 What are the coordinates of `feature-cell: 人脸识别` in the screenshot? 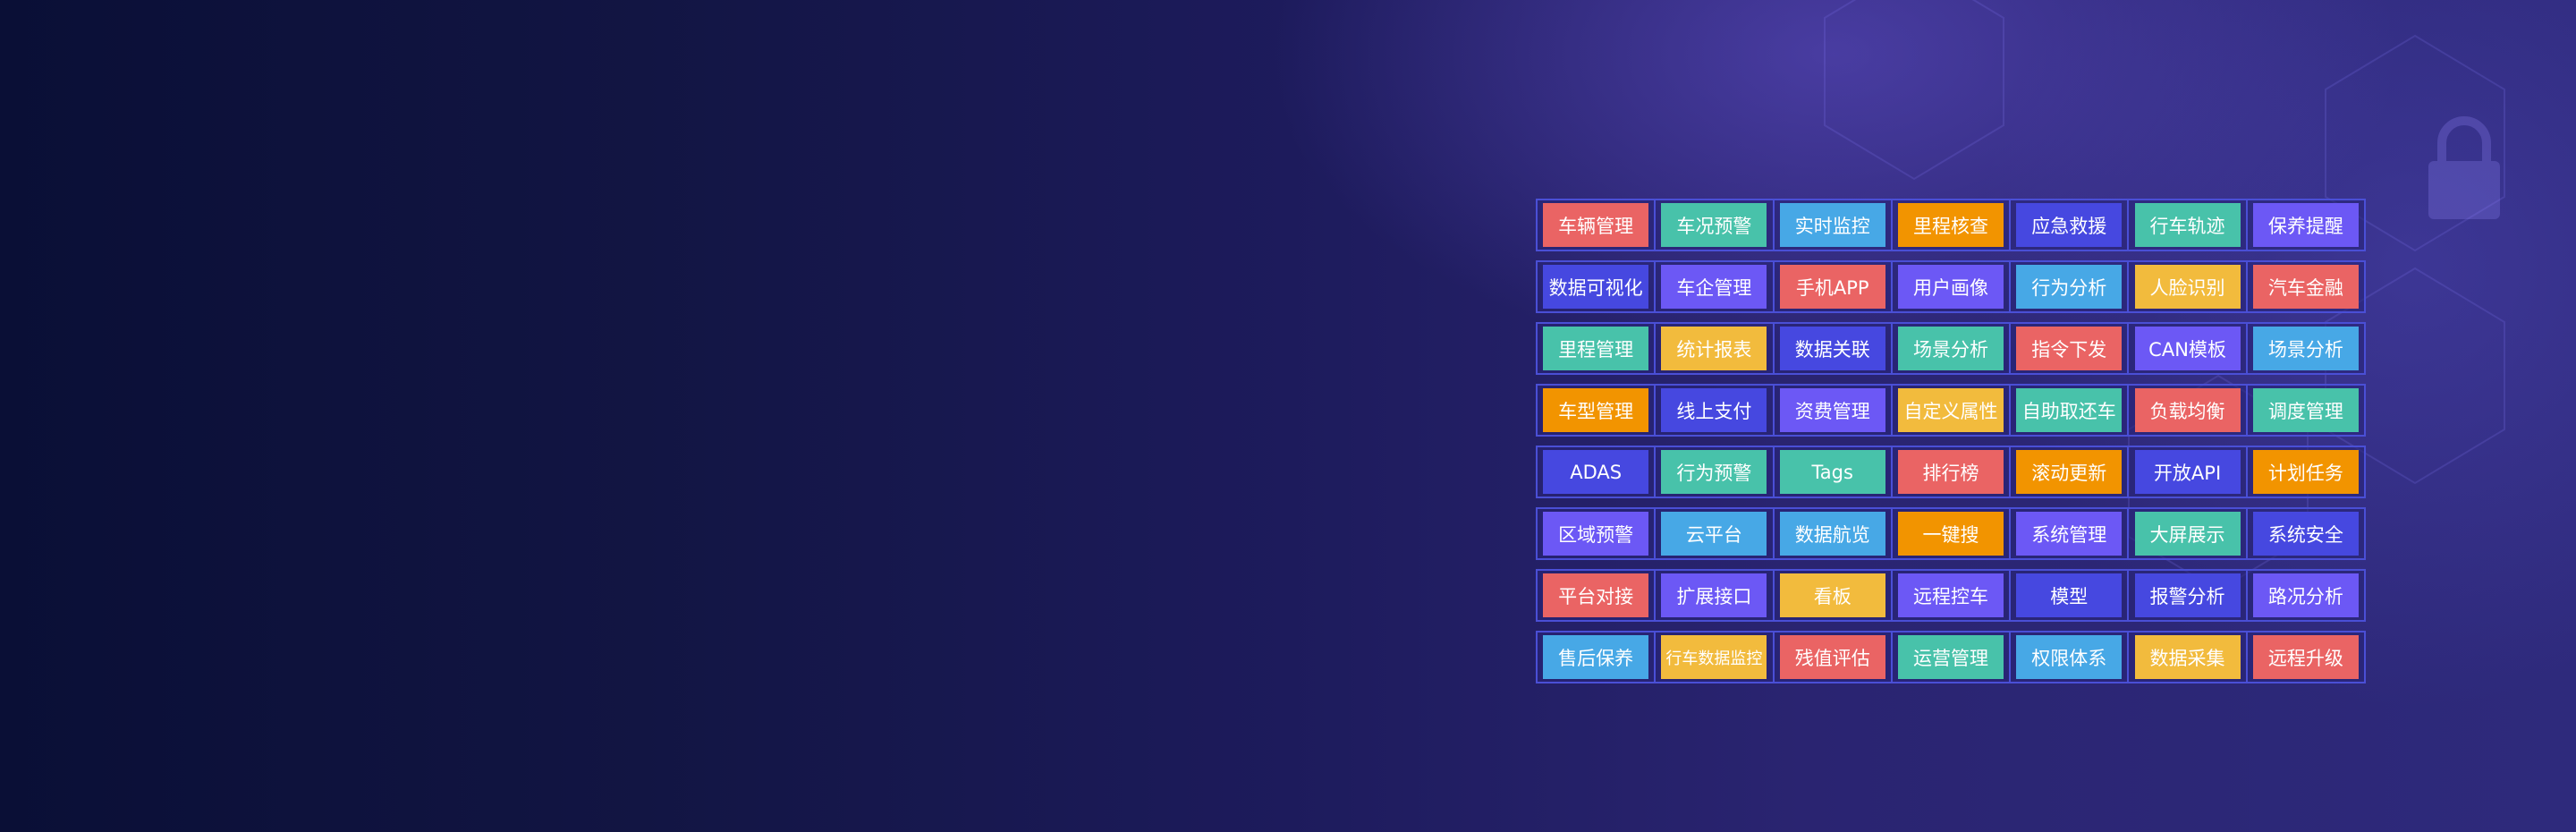 It's located at (2188, 286).